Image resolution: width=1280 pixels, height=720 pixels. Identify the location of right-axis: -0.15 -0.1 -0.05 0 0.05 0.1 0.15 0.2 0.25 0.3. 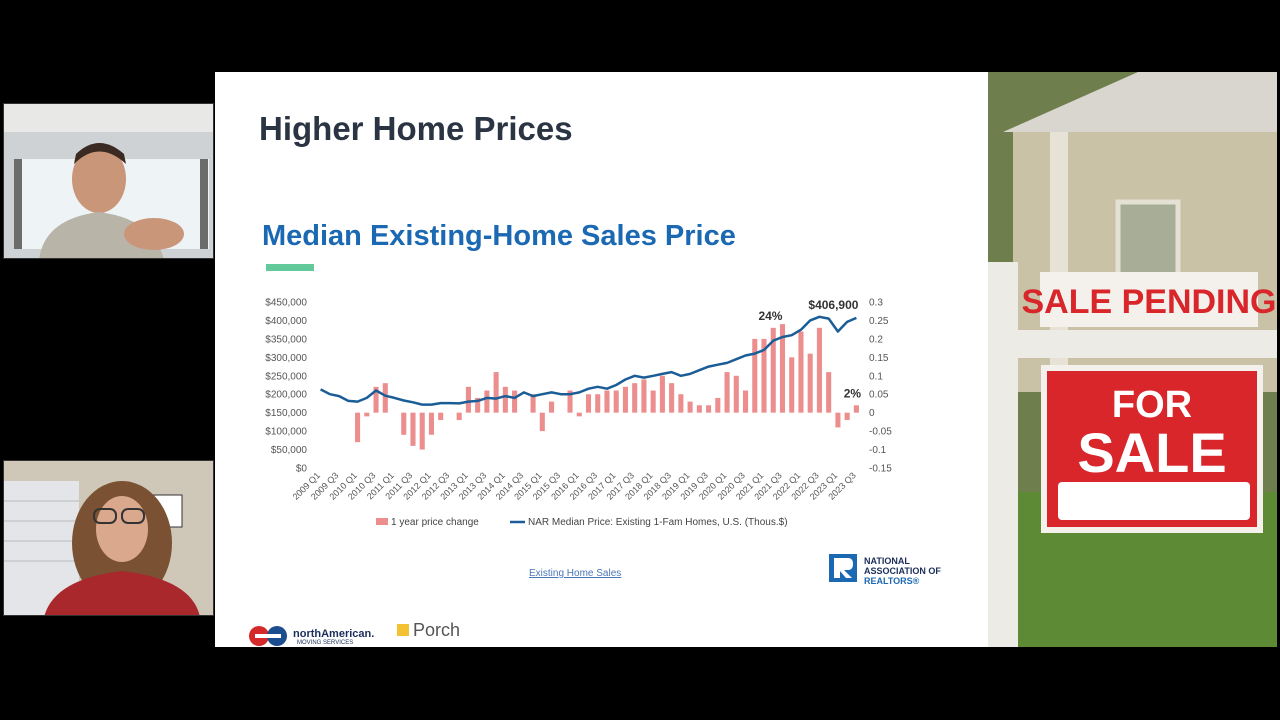
(880, 386).